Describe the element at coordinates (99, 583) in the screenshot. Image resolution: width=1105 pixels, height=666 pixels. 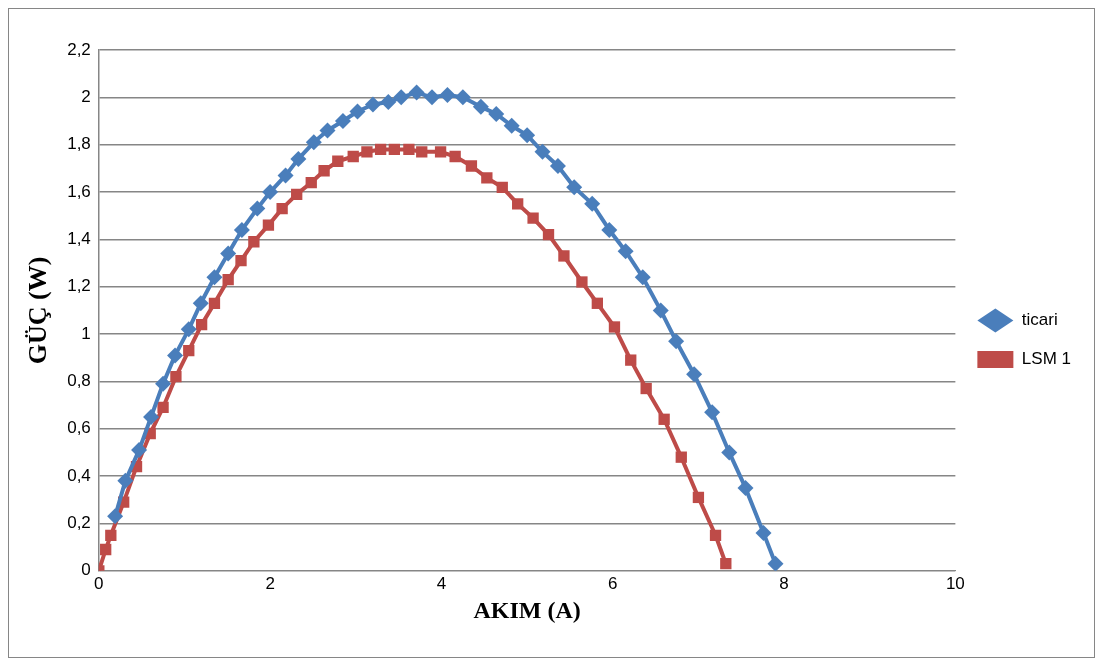
I see `x-tick-label: 0` at that location.